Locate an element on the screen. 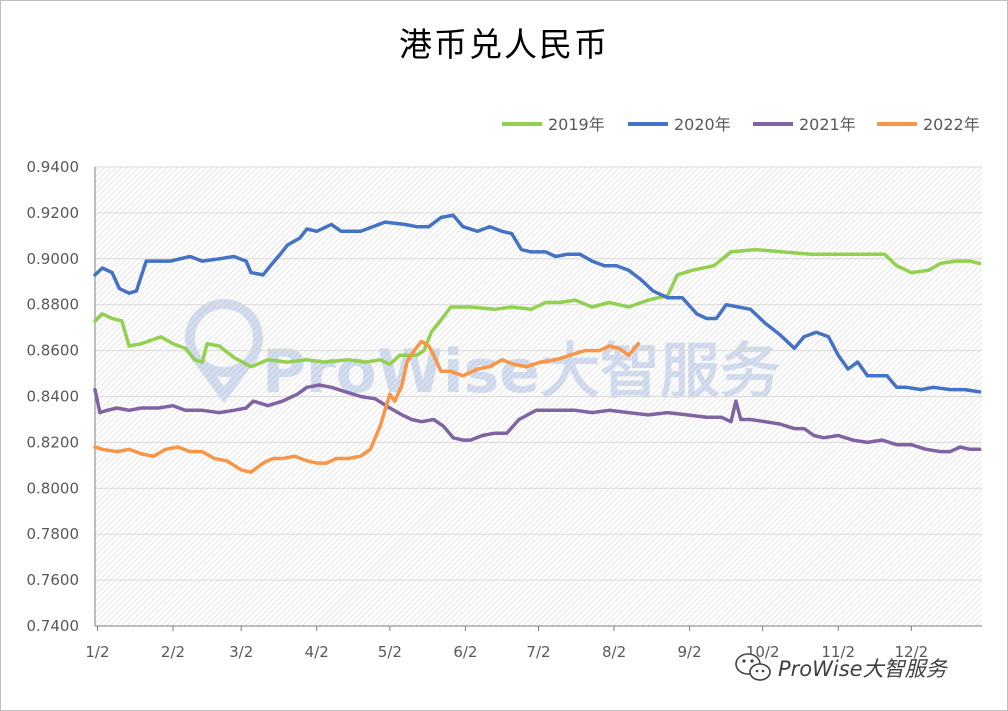 This screenshot has height=711, width=1008. legend-label: 2020年 is located at coordinates (702, 124).